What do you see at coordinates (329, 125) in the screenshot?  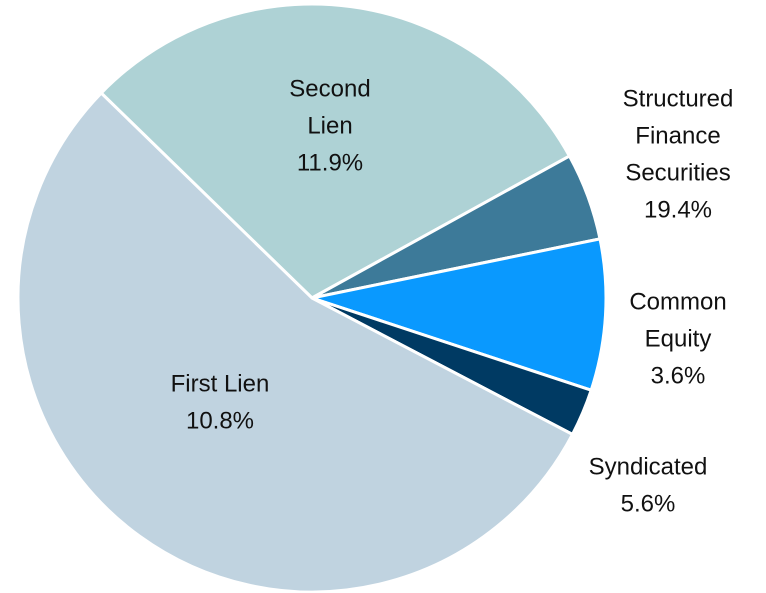 I see `slice-category: Lien` at bounding box center [329, 125].